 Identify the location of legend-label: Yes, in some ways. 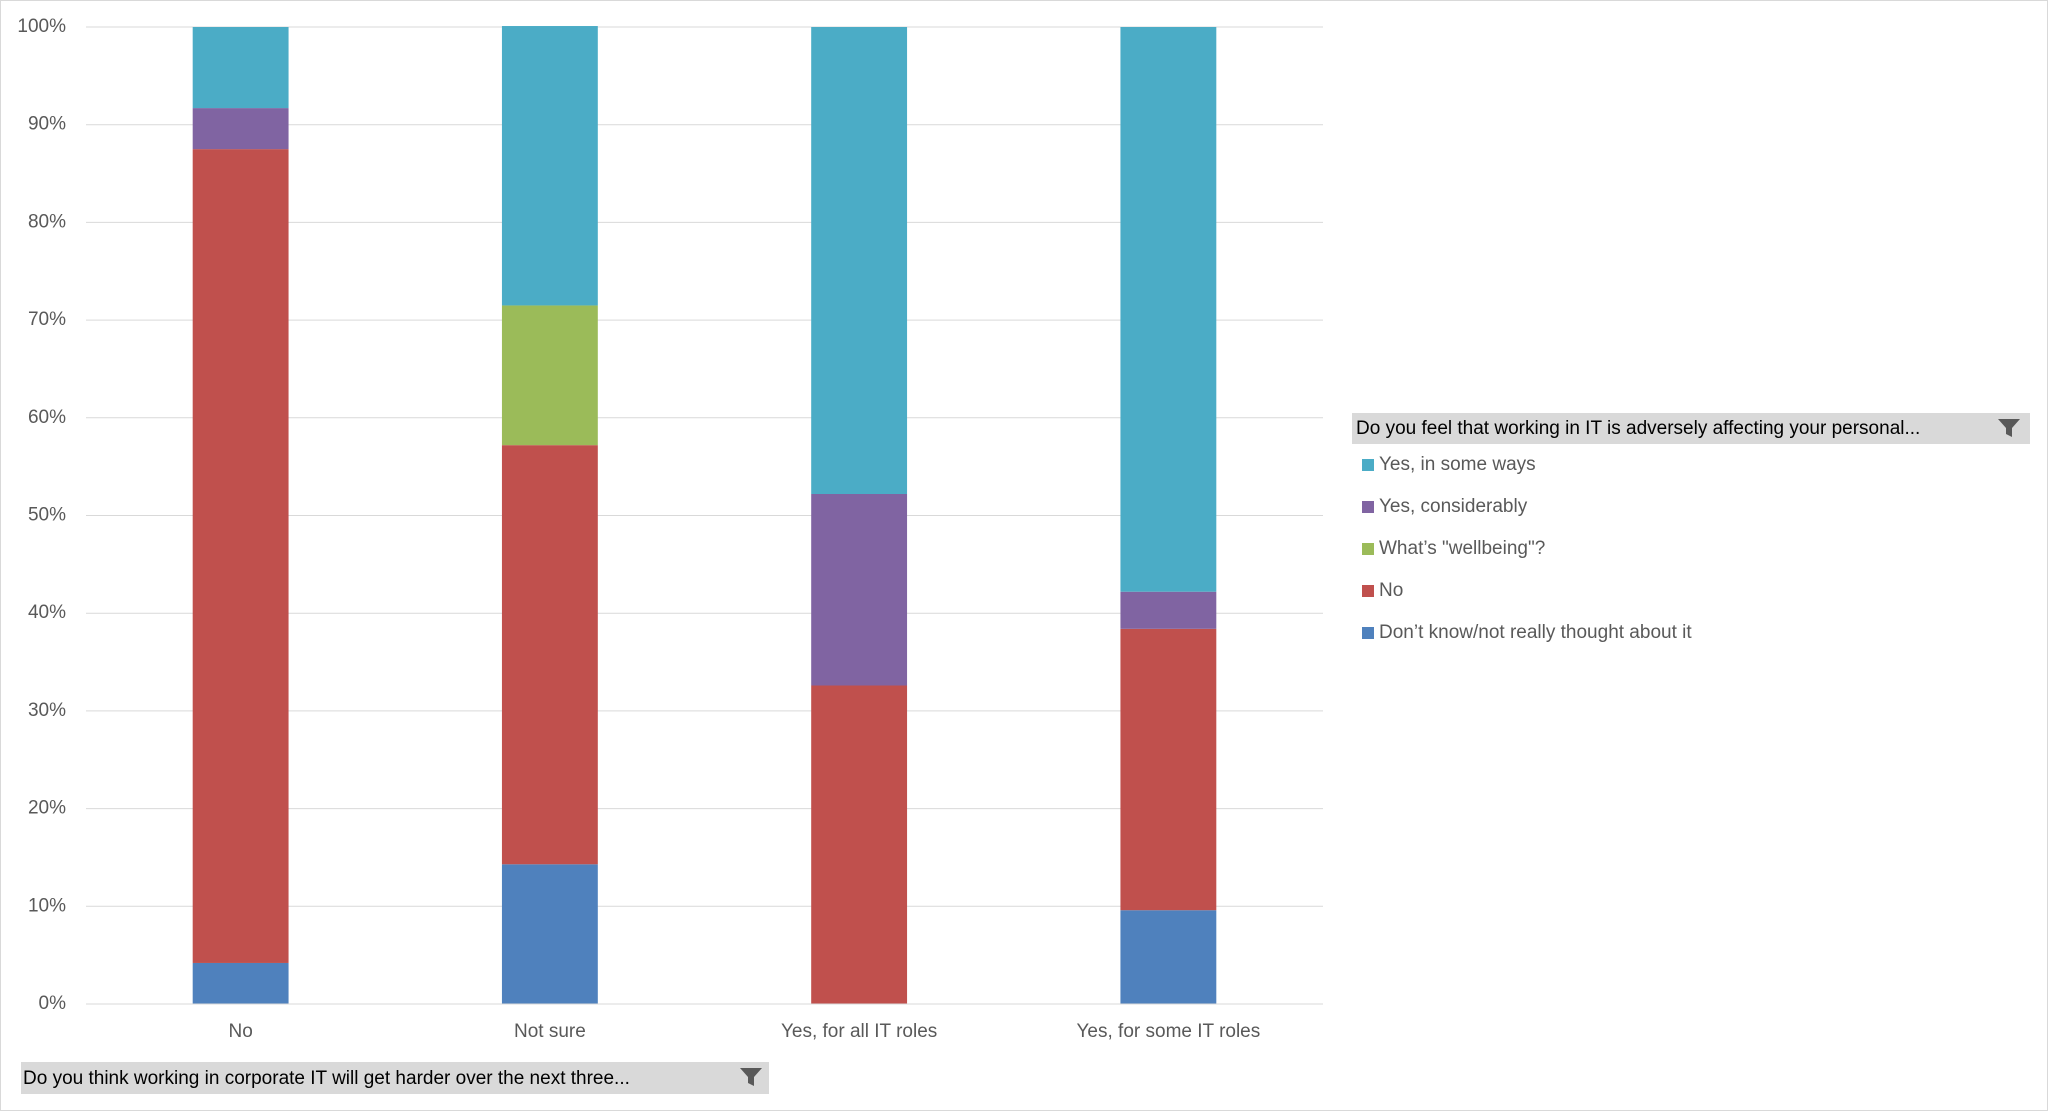
(1457, 464).